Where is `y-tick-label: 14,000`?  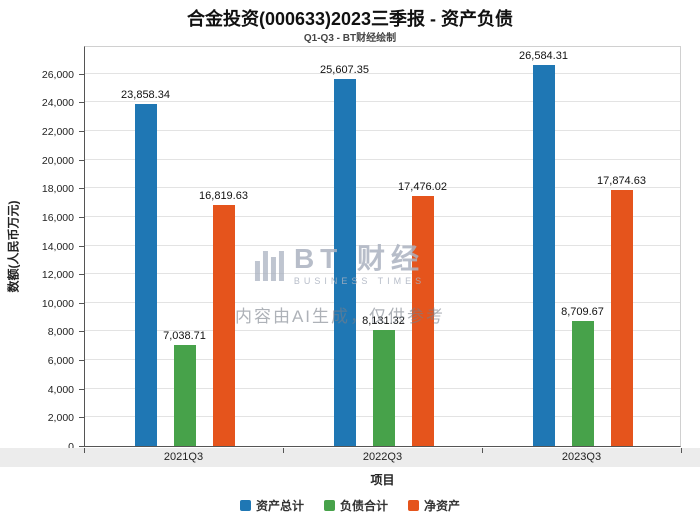
y-tick-label: 14,000 is located at coordinates (57, 246).